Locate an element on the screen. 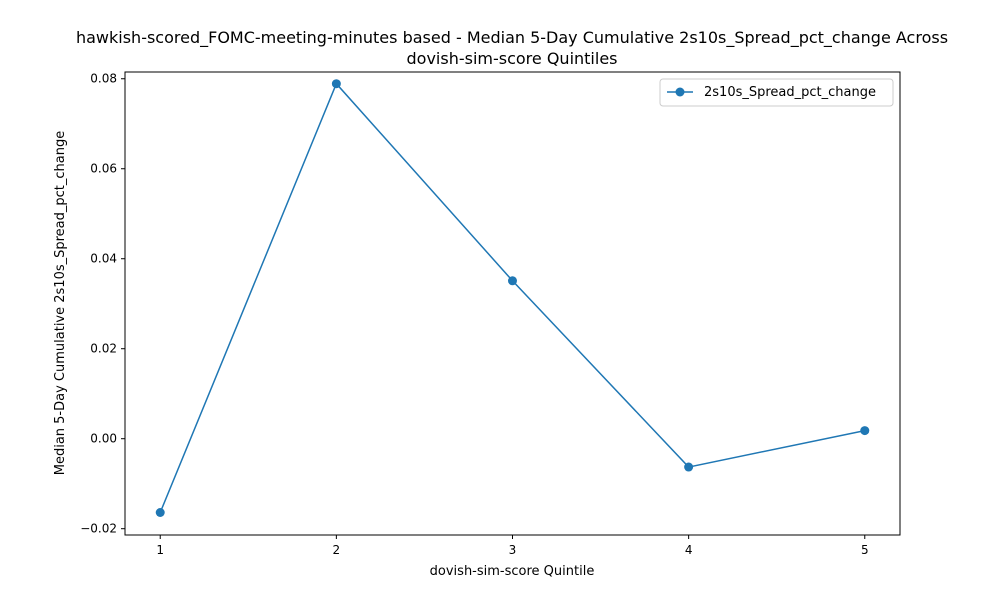 Image resolution: width=1000 pixels, height=600 pixels. x-tick-label: 1 is located at coordinates (160, 550).